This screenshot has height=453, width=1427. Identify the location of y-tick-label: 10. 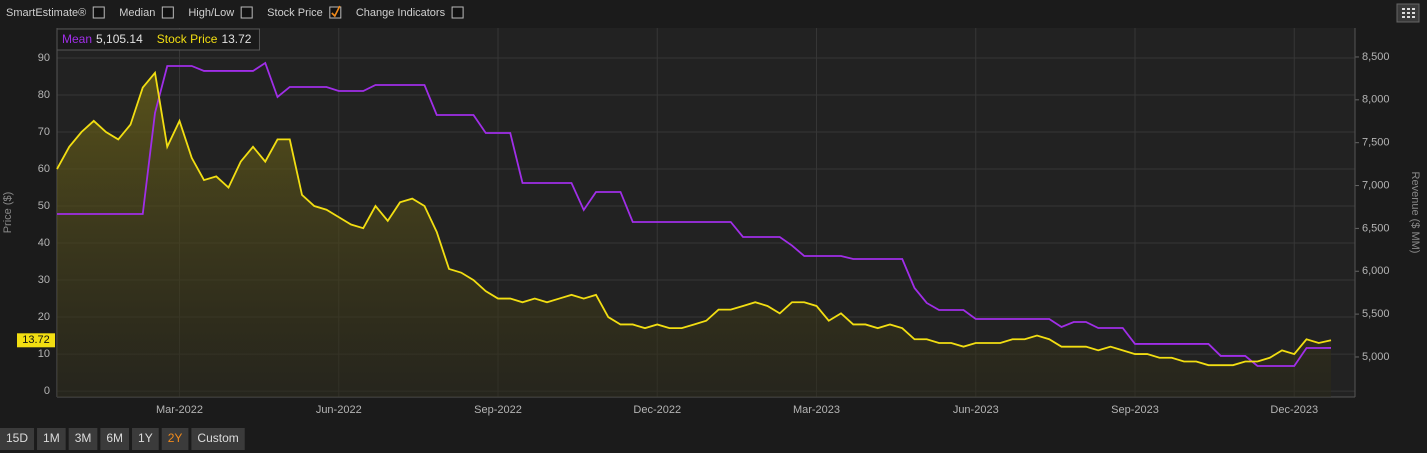
(44, 354).